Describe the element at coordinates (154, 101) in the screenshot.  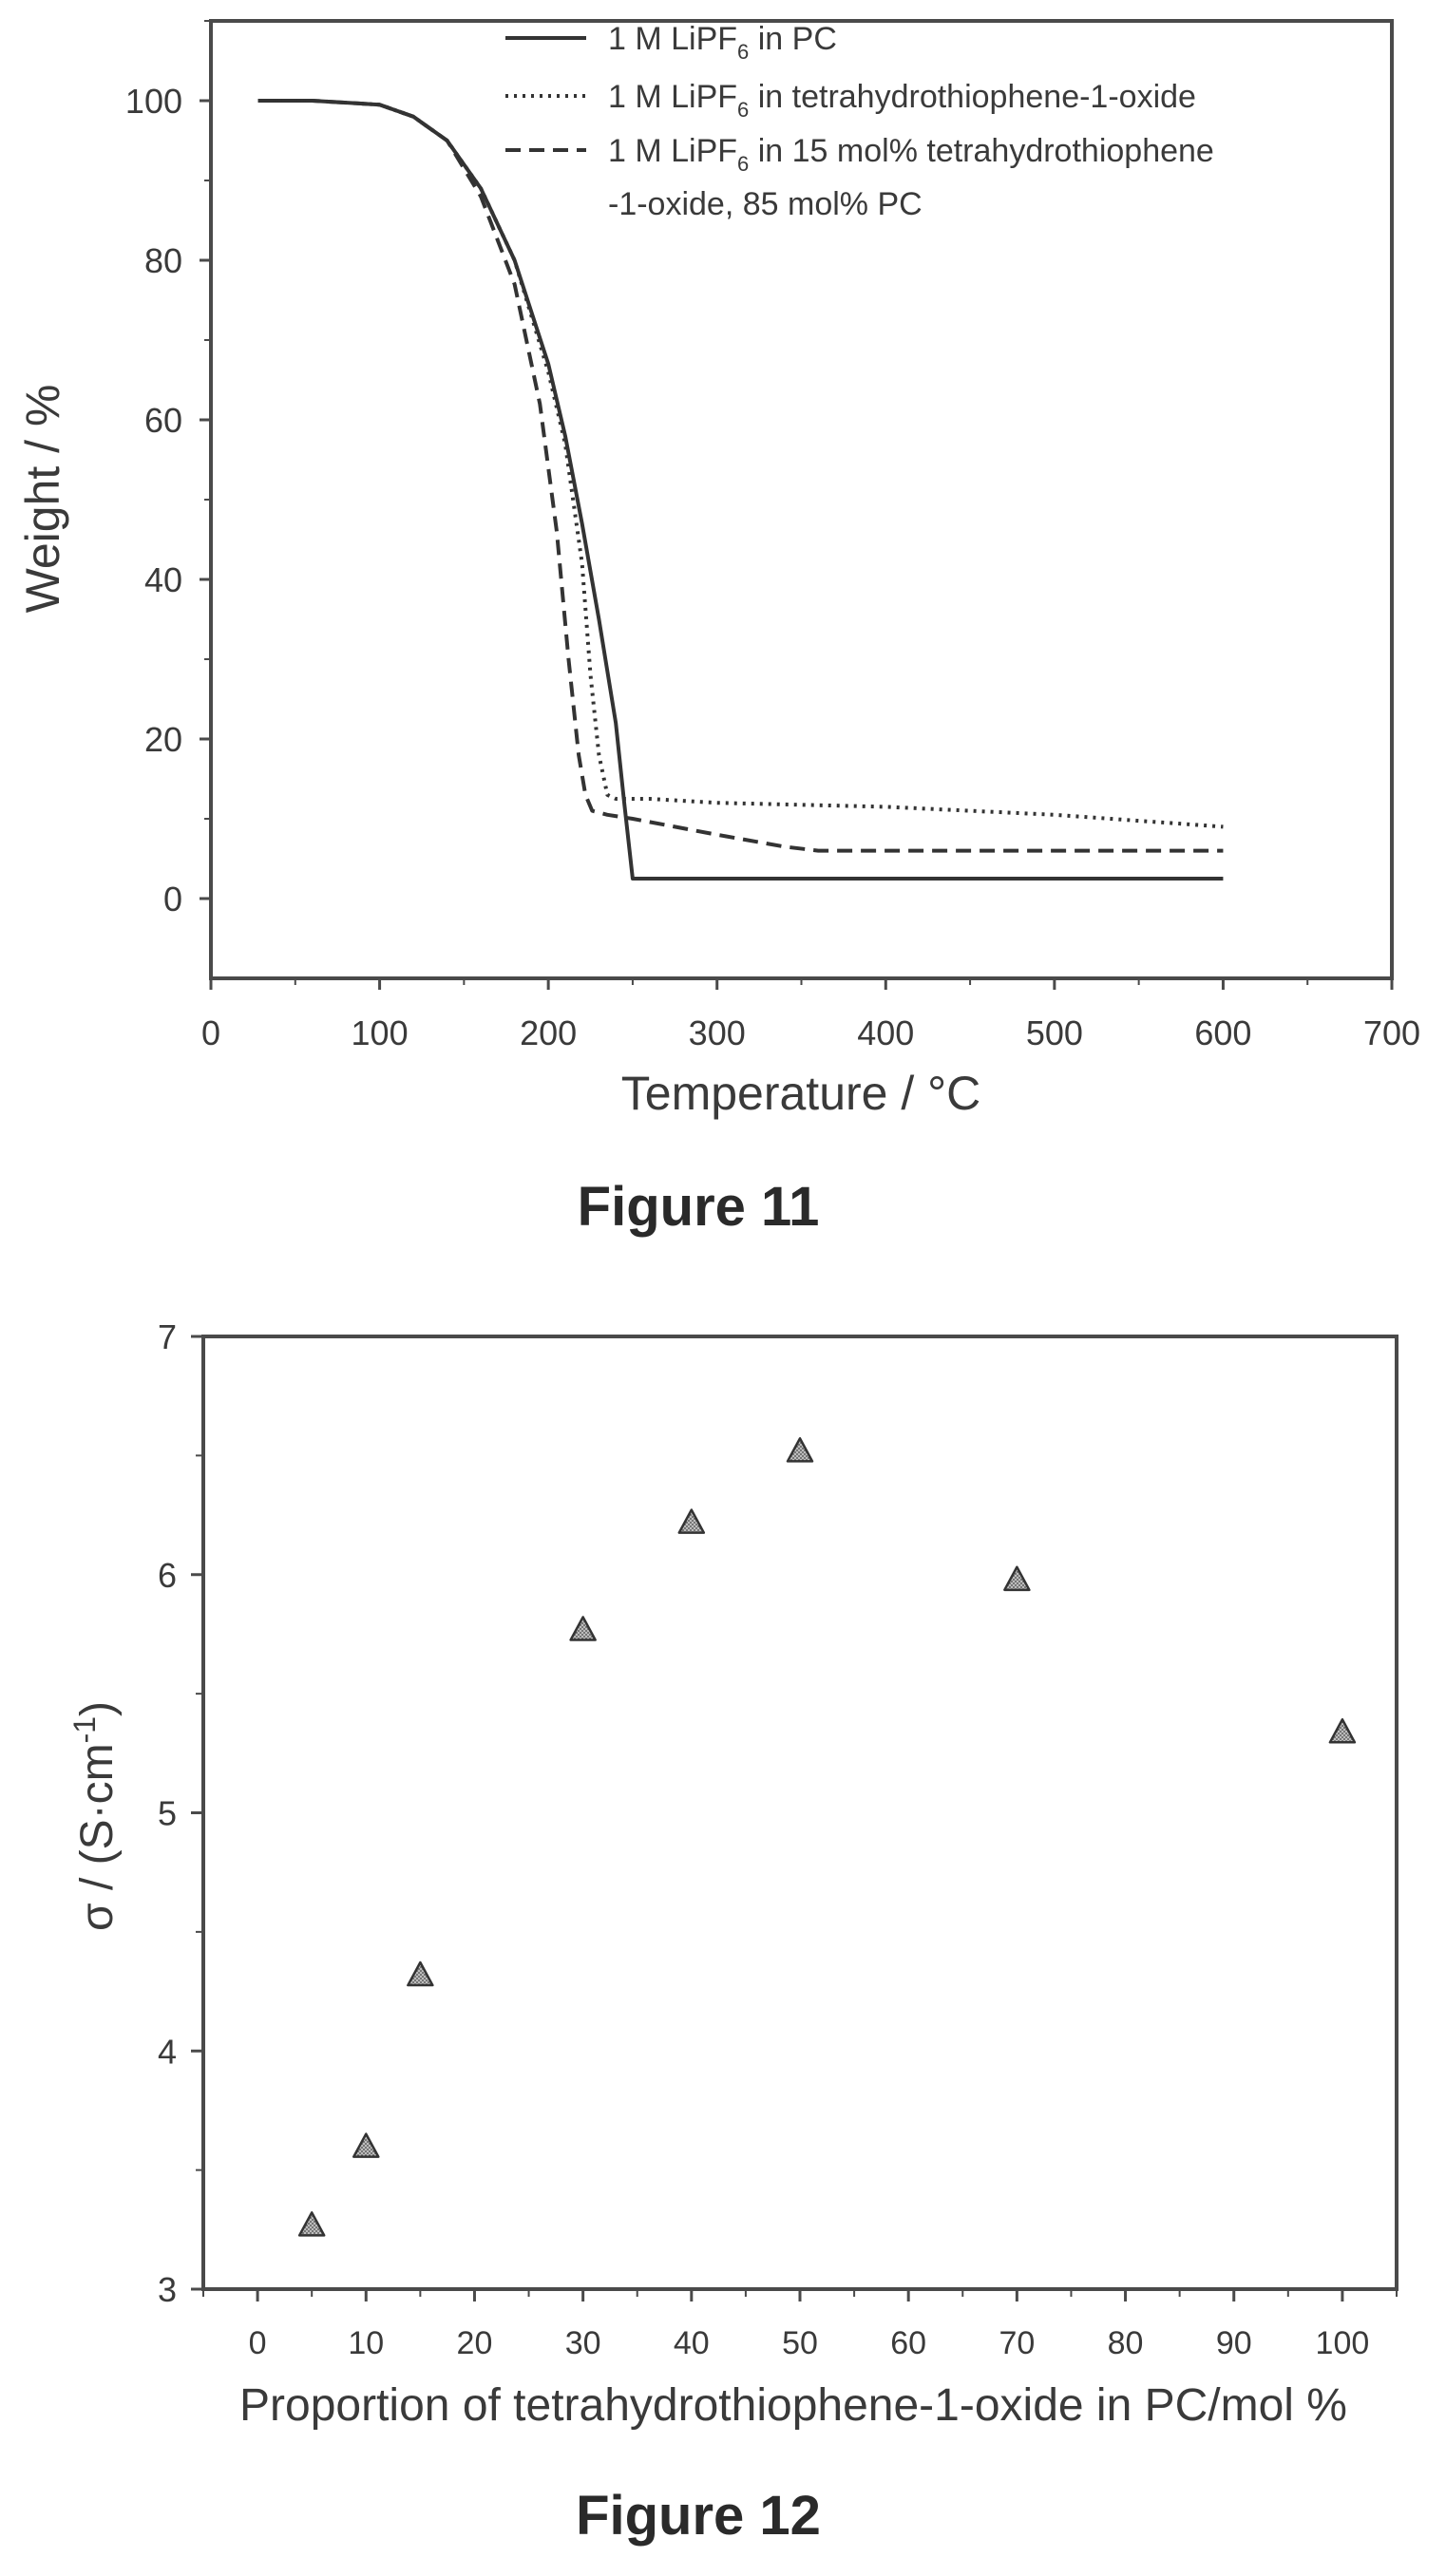
I see `fig11-y-tick-label: 100` at that location.